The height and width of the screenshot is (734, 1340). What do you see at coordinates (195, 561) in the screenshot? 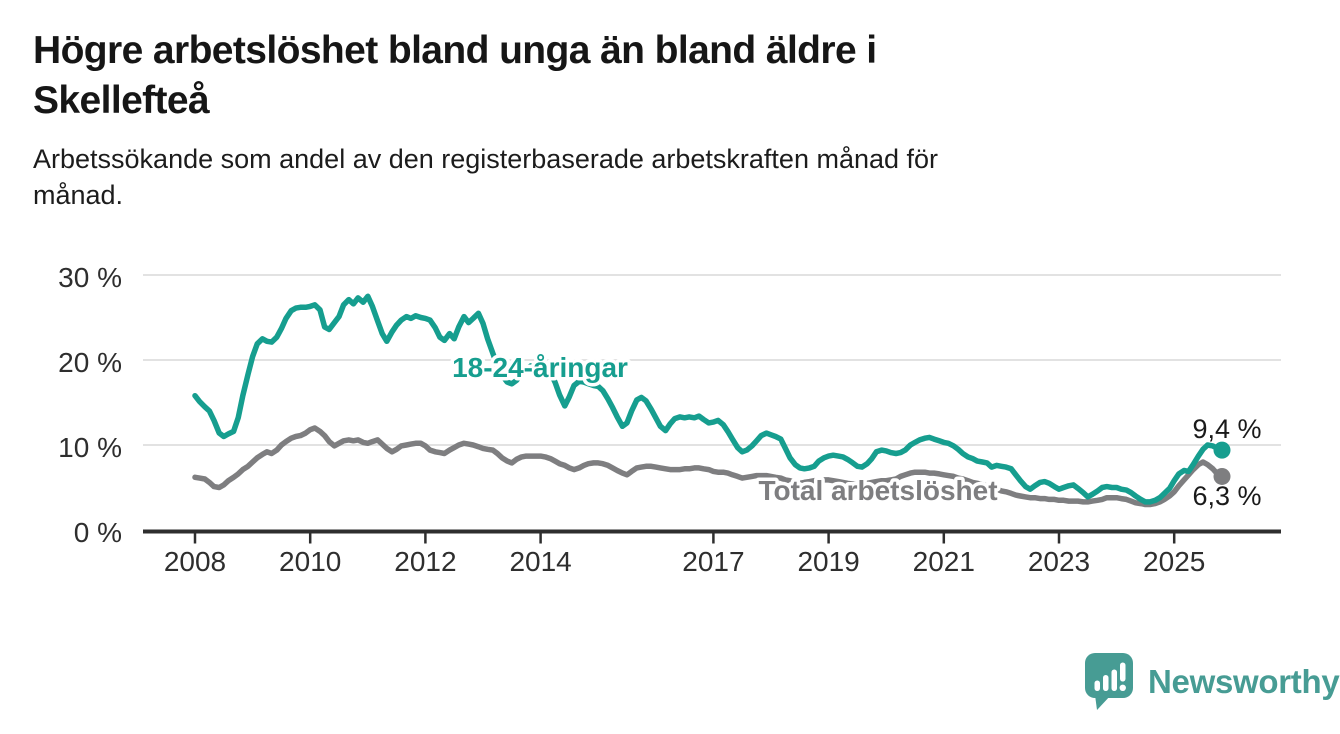
I see `x-axis-label-2008: 2008` at bounding box center [195, 561].